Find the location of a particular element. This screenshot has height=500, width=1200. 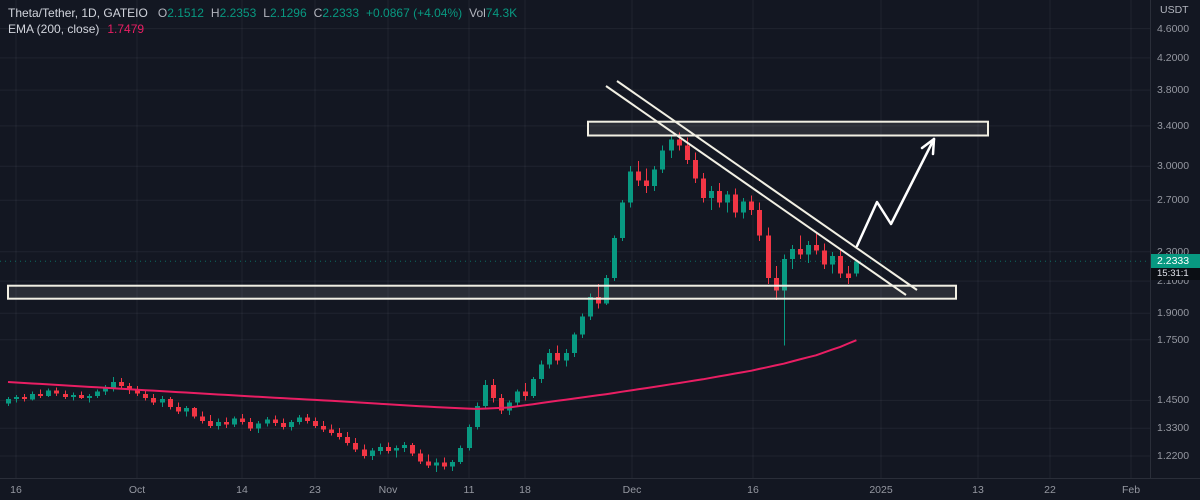

indicator-value: 1.7479 is located at coordinates (126, 29).